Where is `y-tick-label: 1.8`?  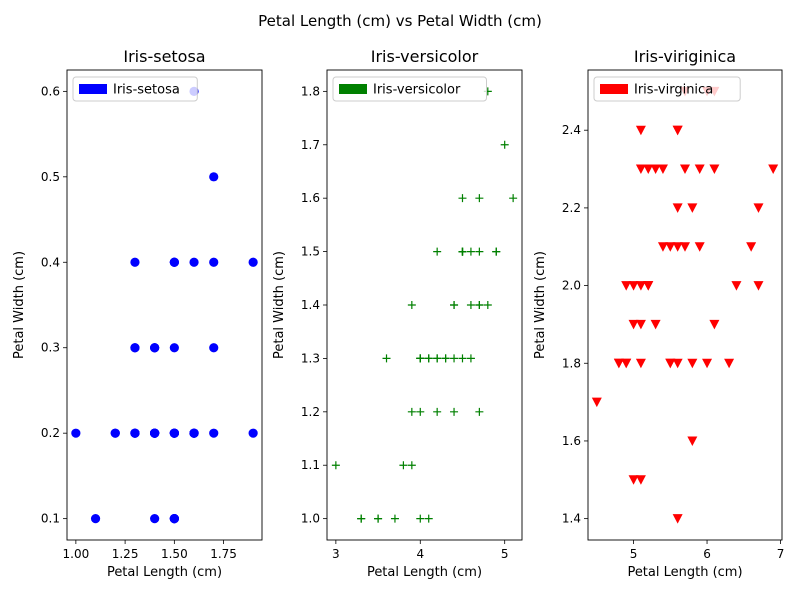
y-tick-label: 1.8 is located at coordinates (571, 363).